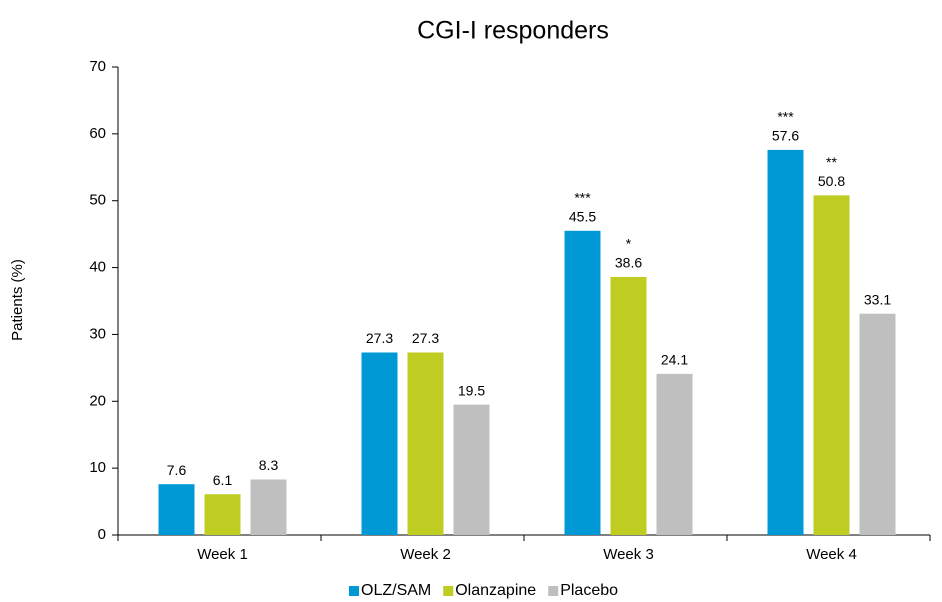 This screenshot has height=602, width=942. Describe the element at coordinates (629, 244) in the screenshot. I see `significance-label: *` at that location.